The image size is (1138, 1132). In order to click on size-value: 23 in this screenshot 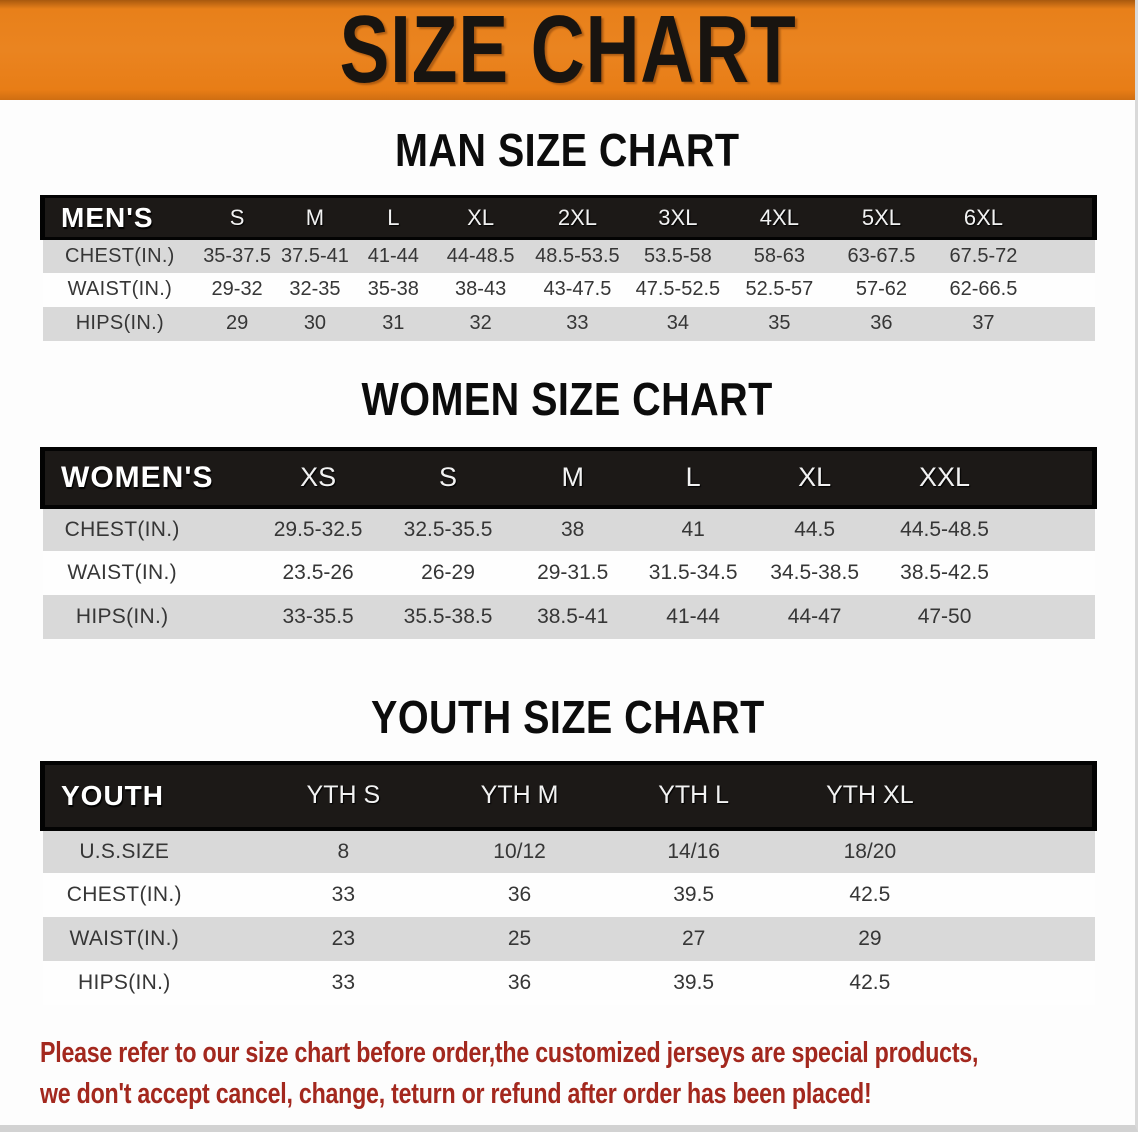, I will do `click(343, 938)`.